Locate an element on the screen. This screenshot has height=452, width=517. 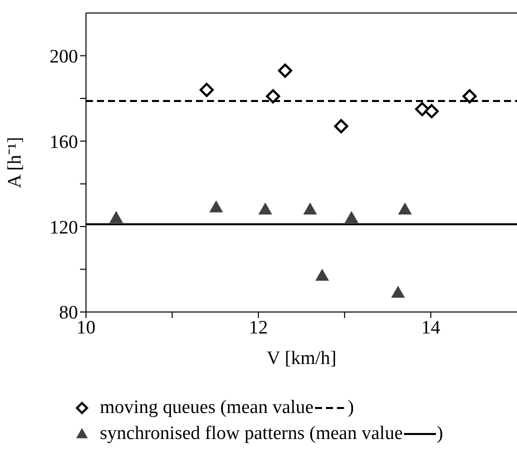
legend-label: synchronised flow patterns (mean value is located at coordinates (251, 434).